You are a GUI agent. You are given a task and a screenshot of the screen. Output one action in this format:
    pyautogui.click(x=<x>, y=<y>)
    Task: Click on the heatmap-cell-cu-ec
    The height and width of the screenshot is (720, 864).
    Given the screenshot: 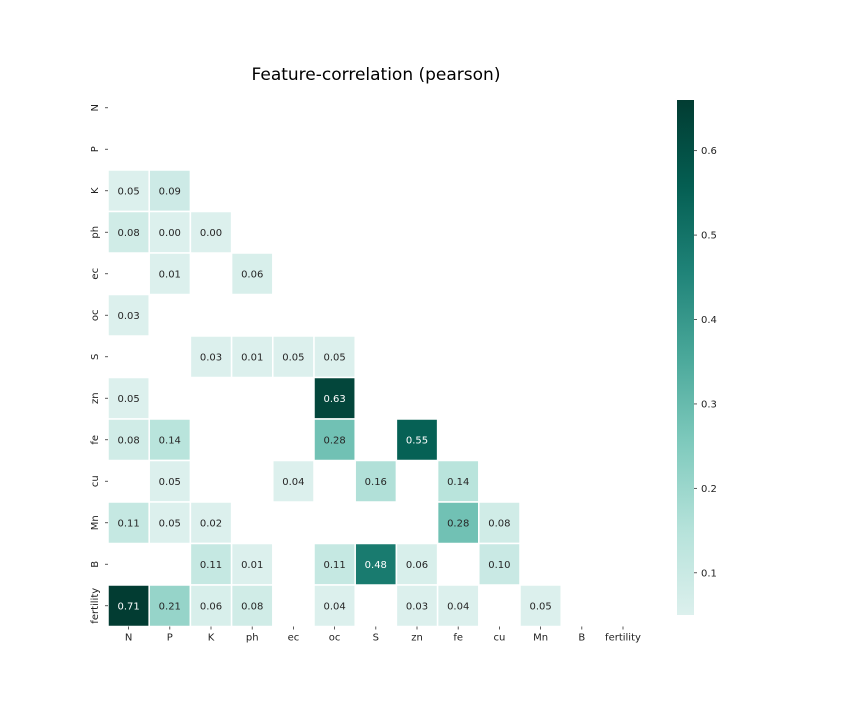 What is the action you would take?
    pyautogui.click(x=293, y=481)
    